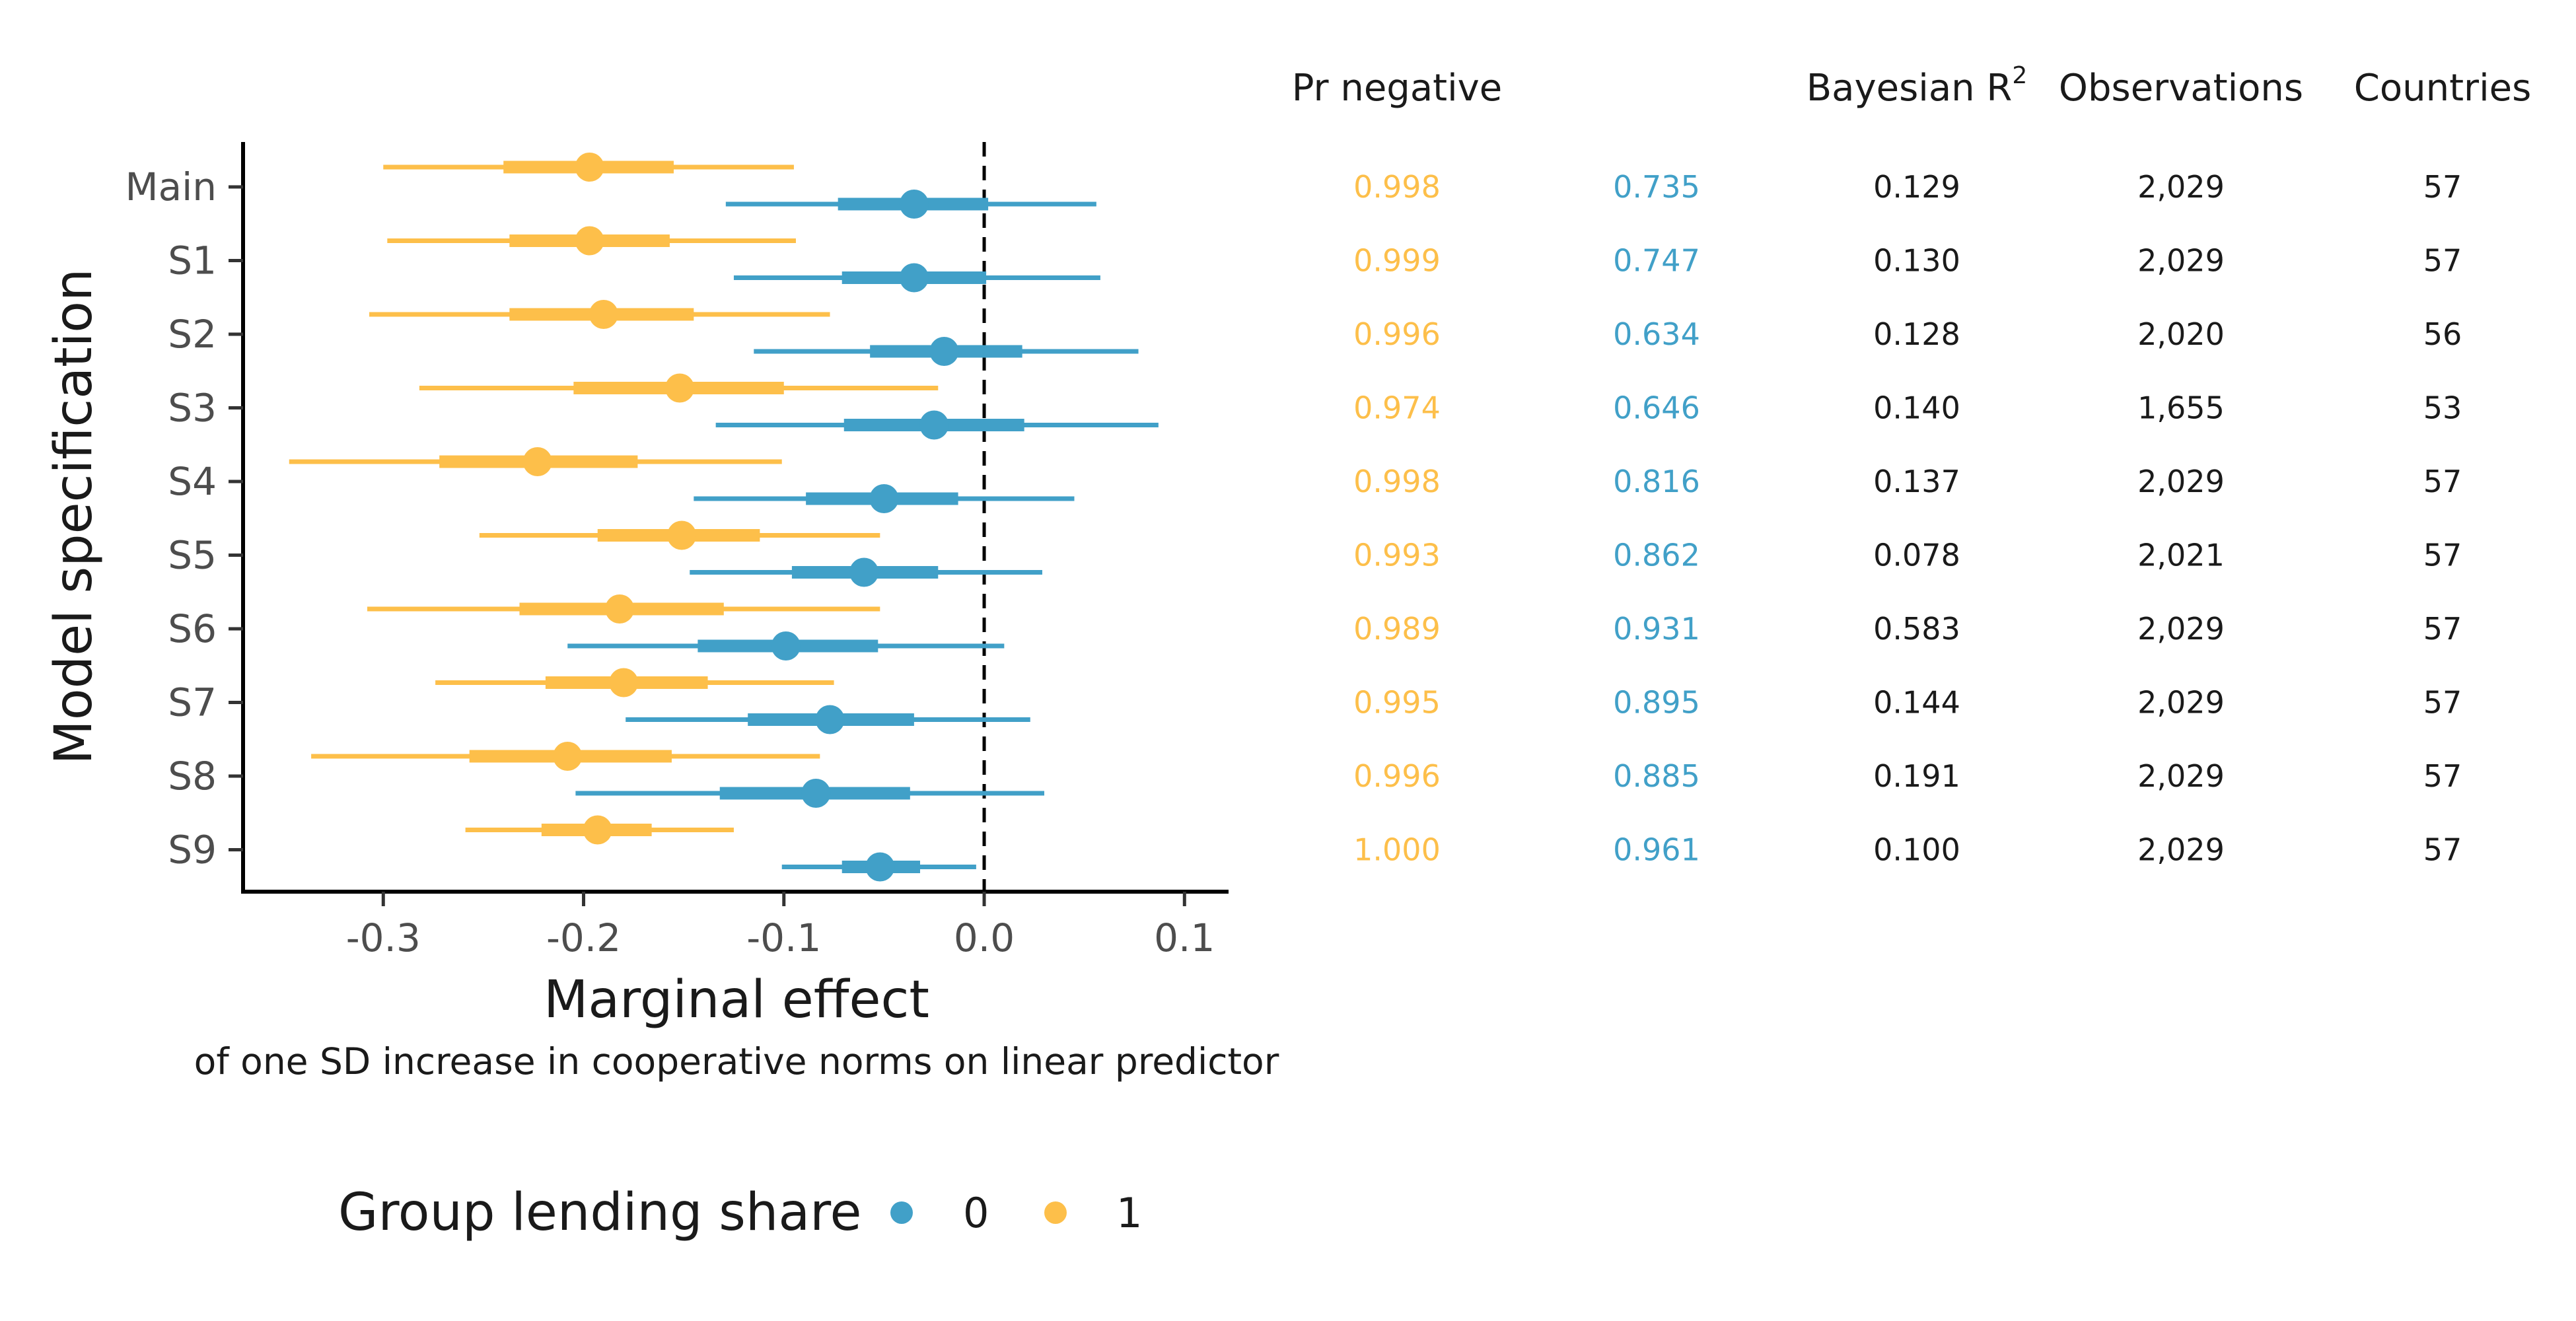 The height and width of the screenshot is (1321, 2576). I want to click on cell-countries: 56, so click(2442, 334).